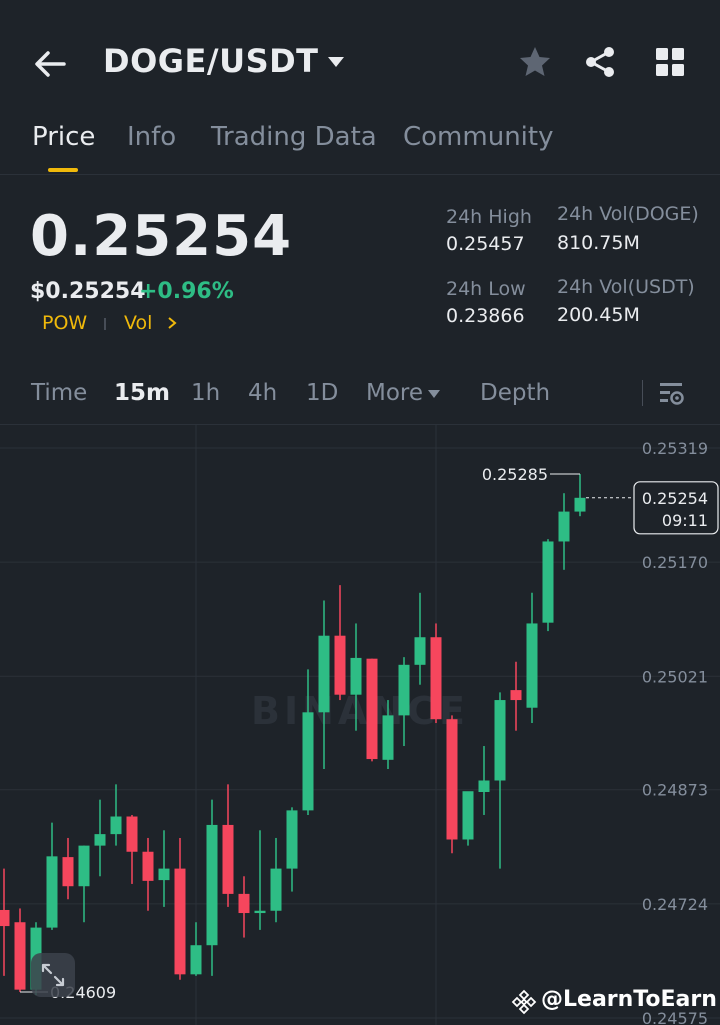  I want to click on grid-icon, so click(670, 62).